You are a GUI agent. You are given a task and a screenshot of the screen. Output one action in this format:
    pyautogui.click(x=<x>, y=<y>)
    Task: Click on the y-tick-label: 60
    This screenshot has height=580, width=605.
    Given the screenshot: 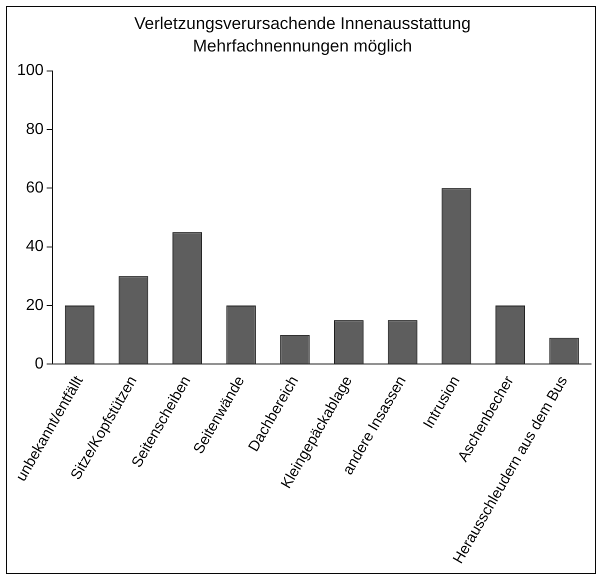 What is the action you would take?
    pyautogui.click(x=35, y=188)
    